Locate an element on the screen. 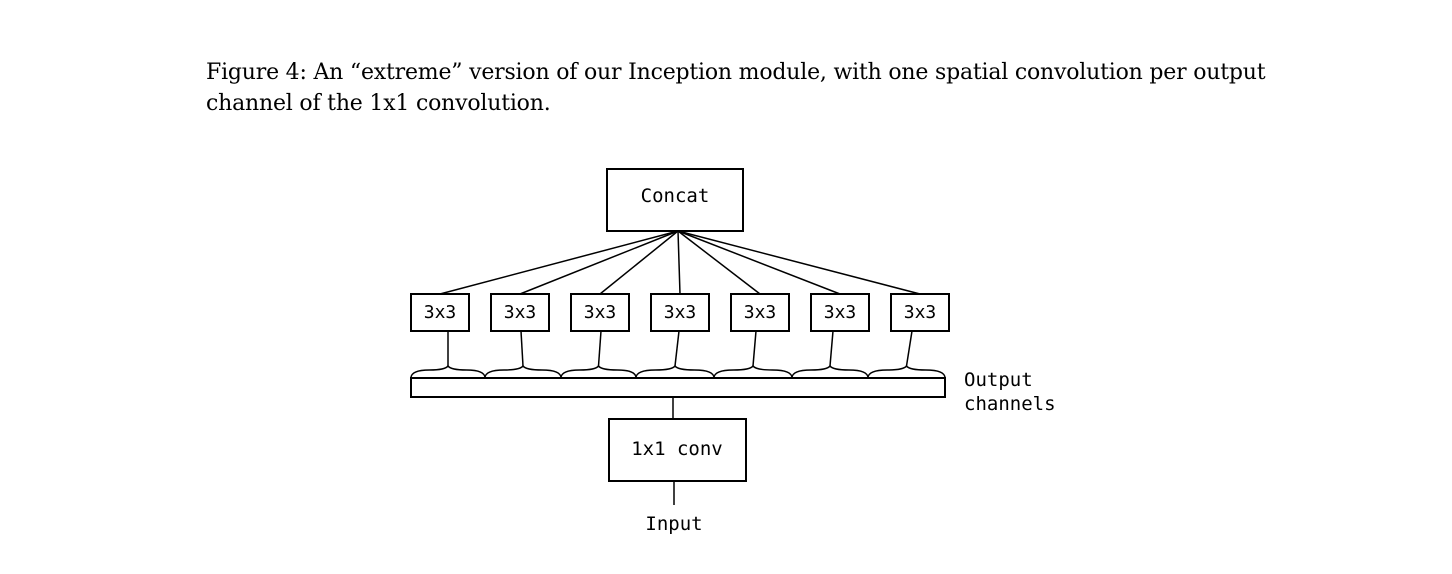  conv-node: 1x1 conv is located at coordinates (677, 450).